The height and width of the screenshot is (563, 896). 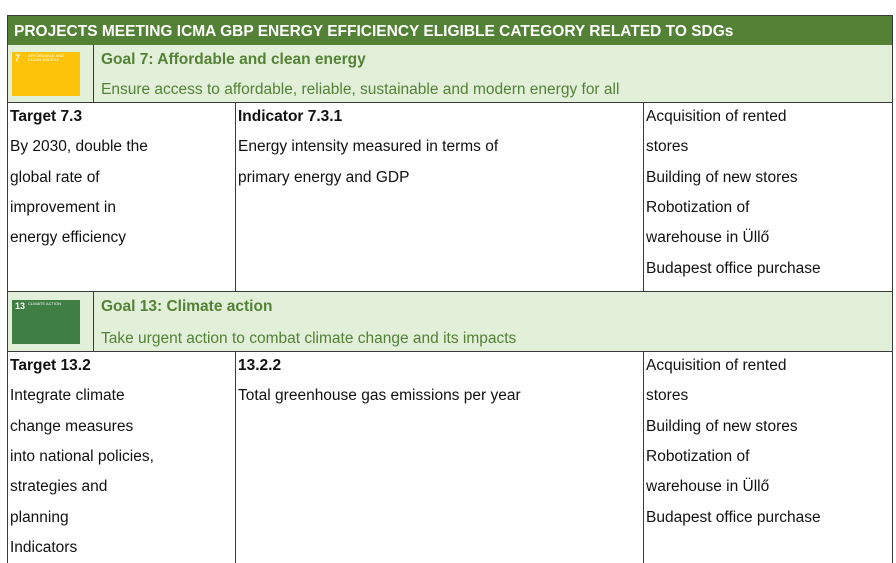 I want to click on icon-number: 13, so click(x=20, y=306).